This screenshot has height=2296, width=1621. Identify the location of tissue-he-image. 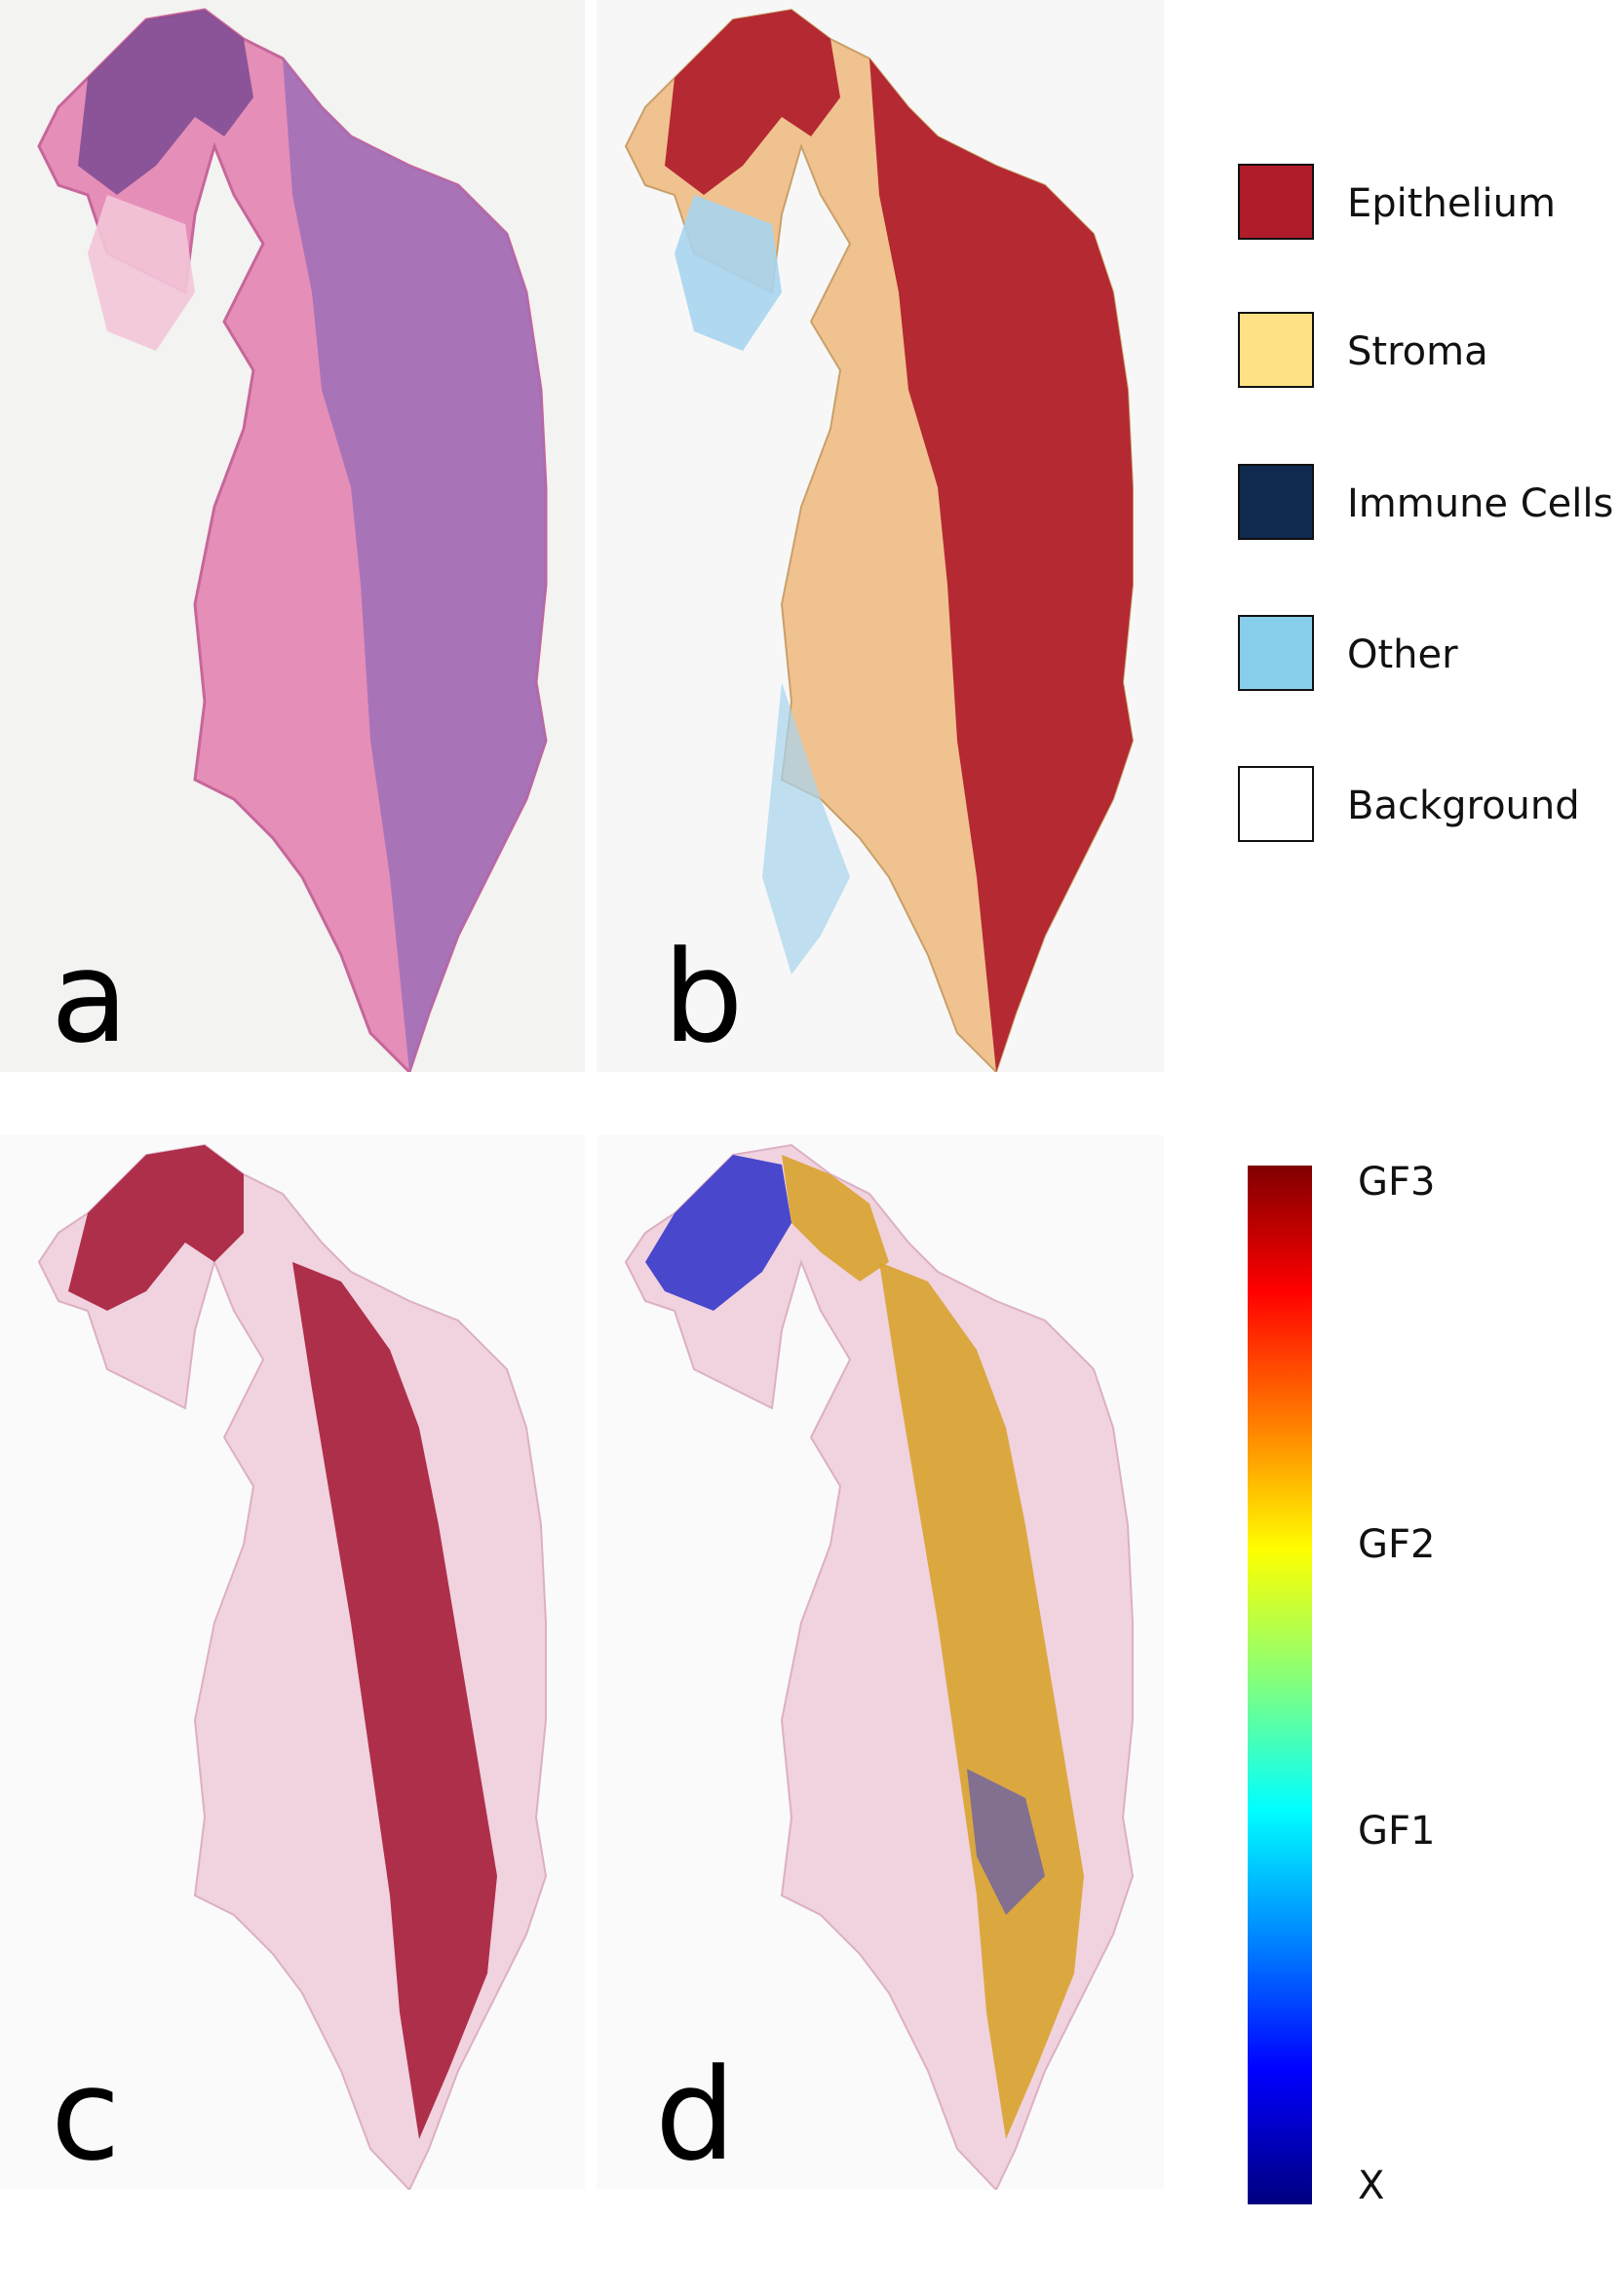
(292, 540).